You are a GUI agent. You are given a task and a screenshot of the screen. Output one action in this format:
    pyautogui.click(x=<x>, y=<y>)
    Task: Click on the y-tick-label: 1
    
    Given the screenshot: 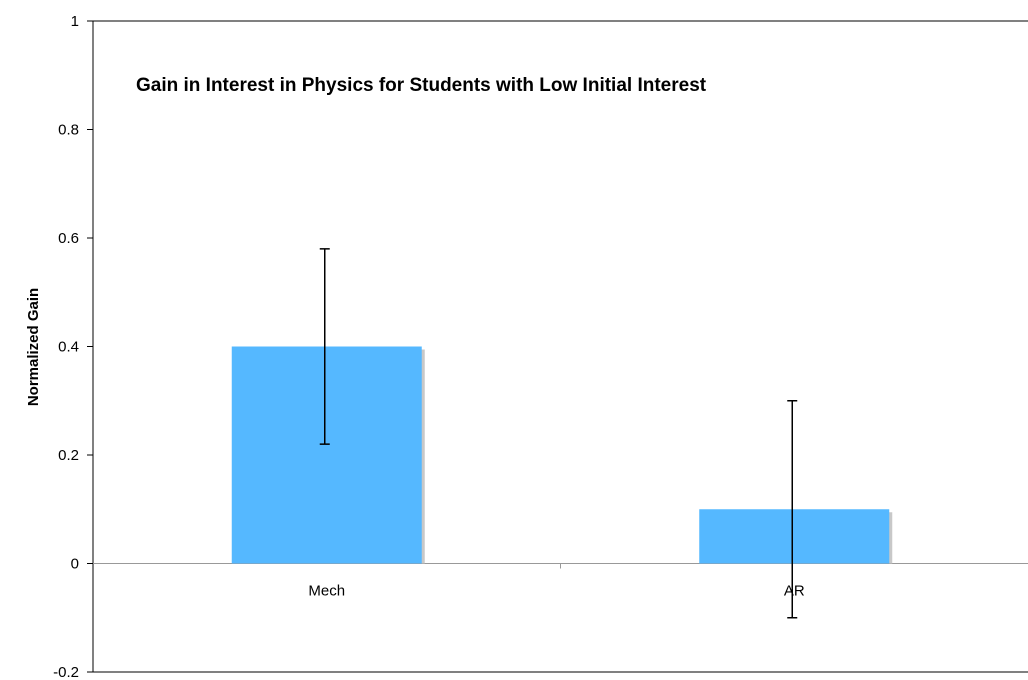 What is the action you would take?
    pyautogui.click(x=75, y=21)
    